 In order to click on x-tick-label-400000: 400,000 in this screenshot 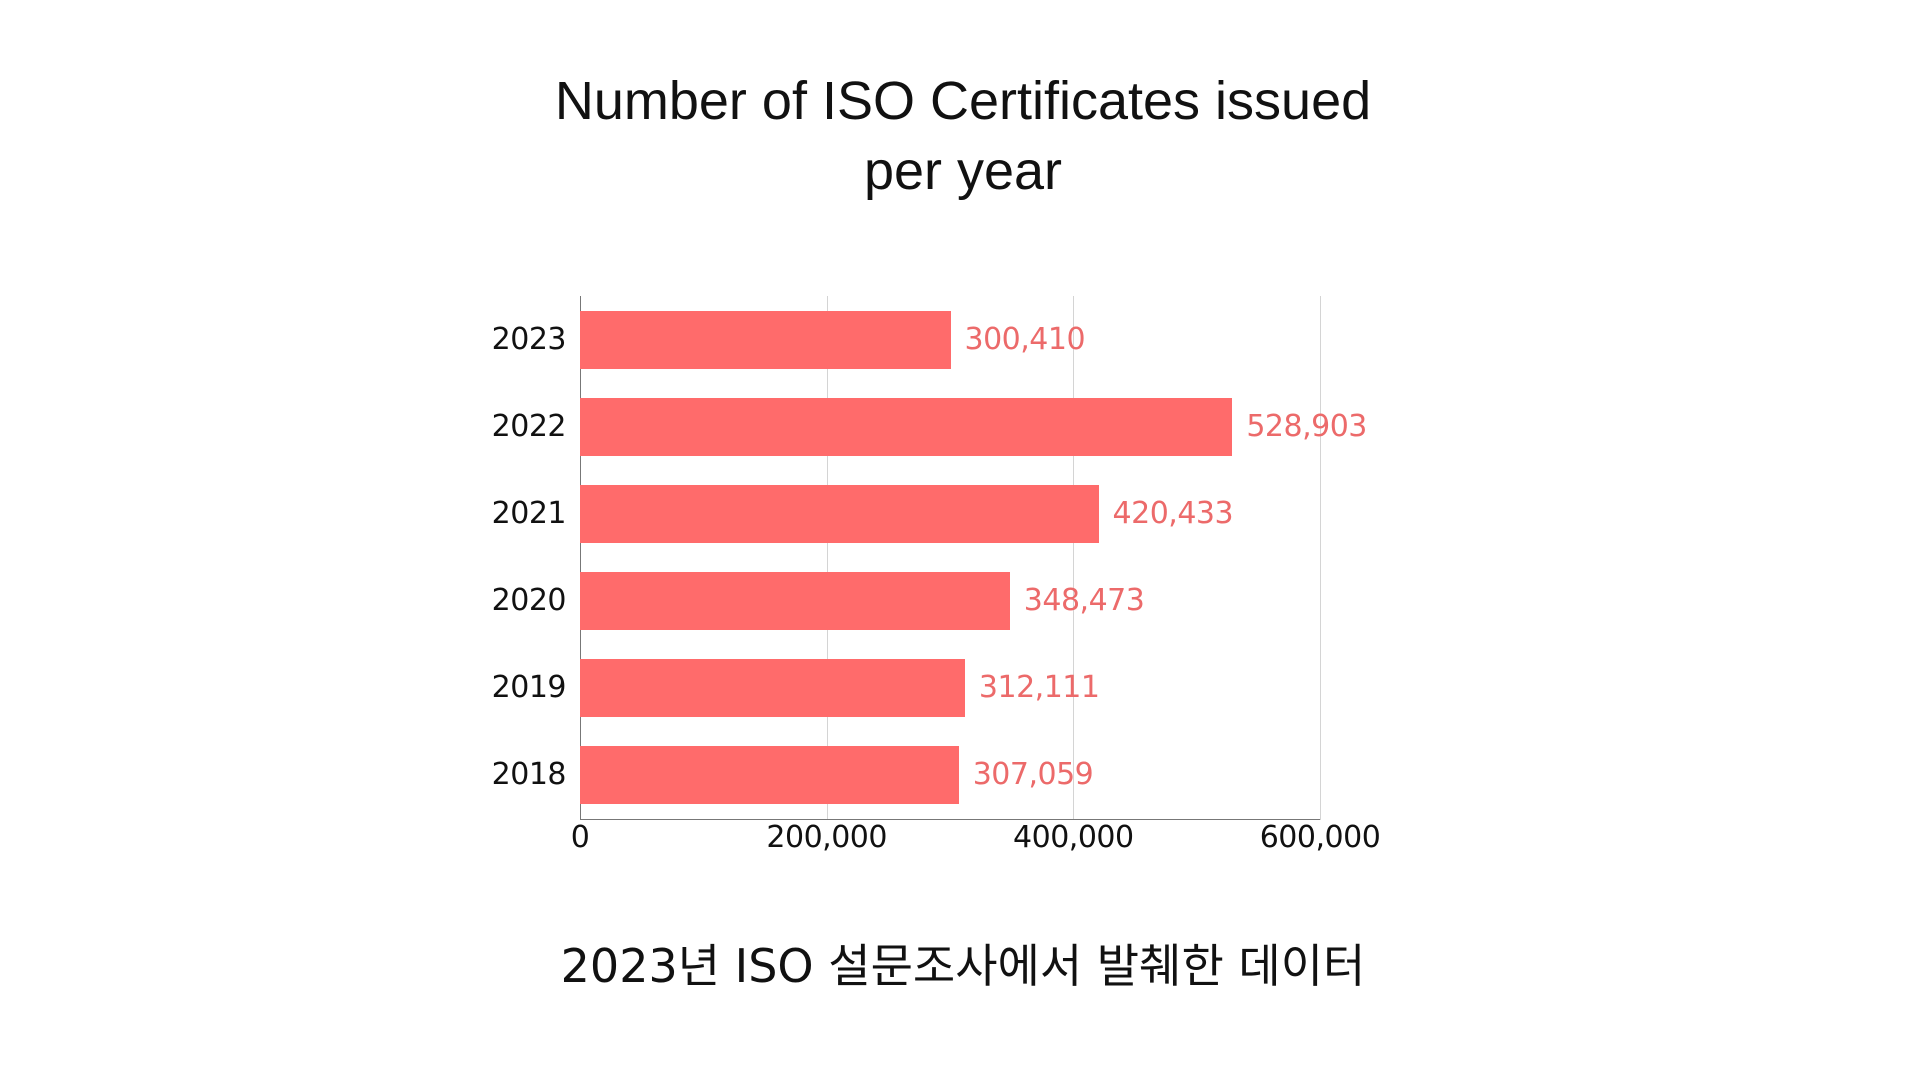, I will do `click(1073, 837)`.